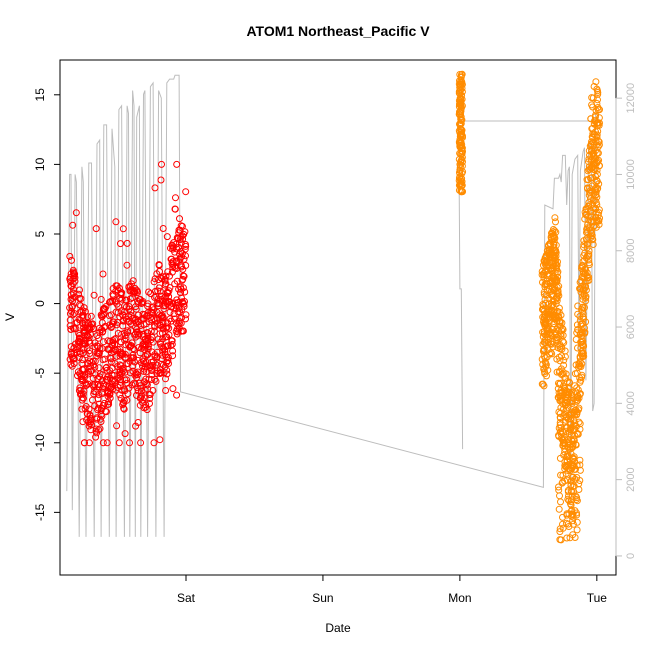 The height and width of the screenshot is (650, 650). I want to click on y-tick-label: -5, so click(40, 373).